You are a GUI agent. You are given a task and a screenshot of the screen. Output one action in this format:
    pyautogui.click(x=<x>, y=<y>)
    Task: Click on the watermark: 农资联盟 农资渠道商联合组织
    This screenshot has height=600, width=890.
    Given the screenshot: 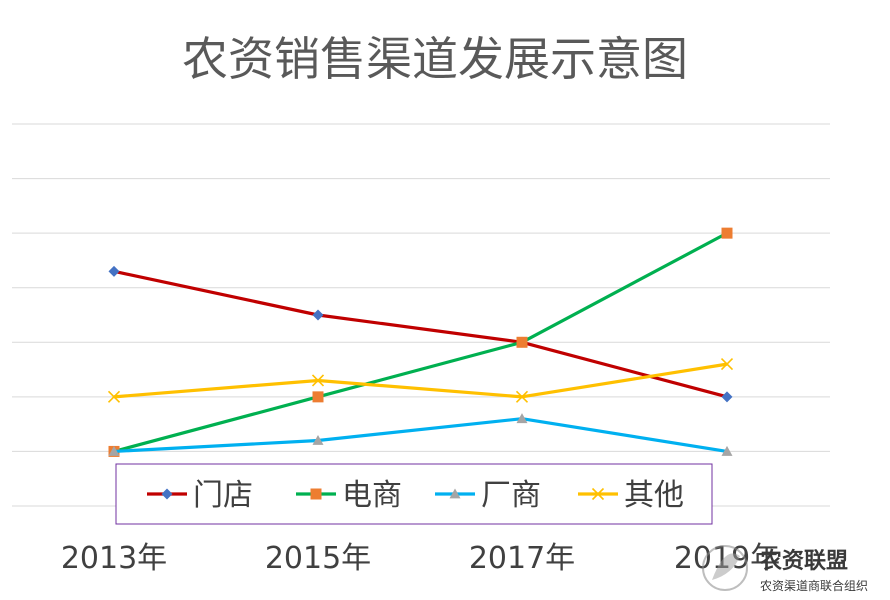 What is the action you would take?
    pyautogui.click(x=785, y=569)
    